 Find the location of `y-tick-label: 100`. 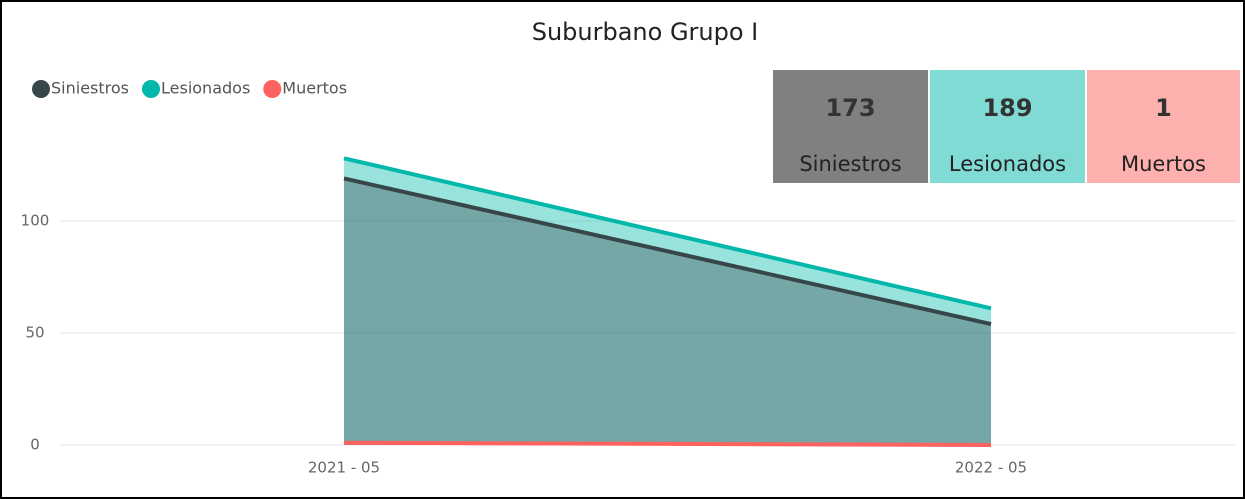

y-tick-label: 100 is located at coordinates (35, 221).